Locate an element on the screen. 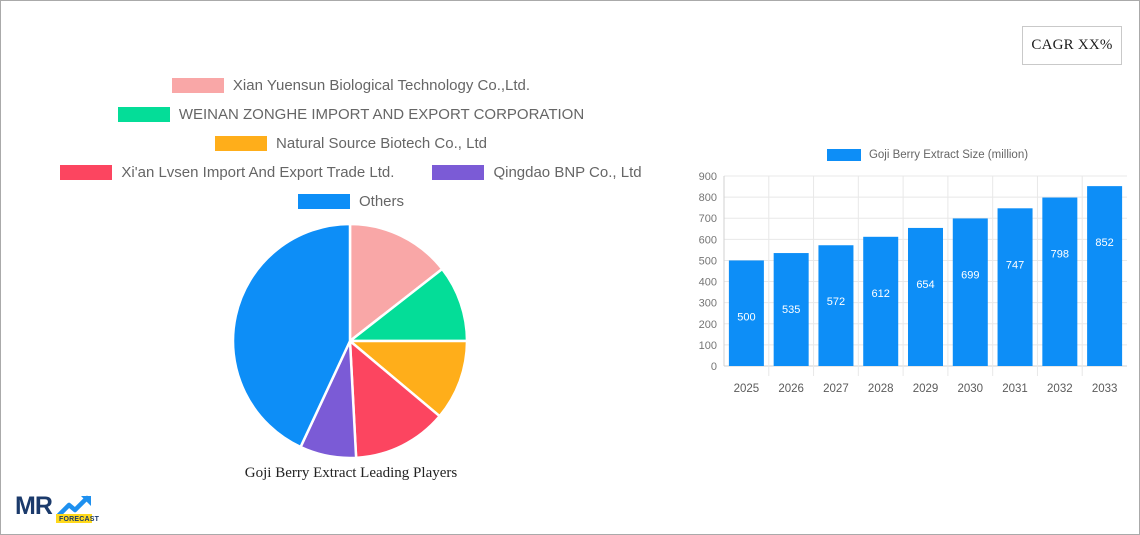  y-axis-tick-label: 400 is located at coordinates (708, 283).